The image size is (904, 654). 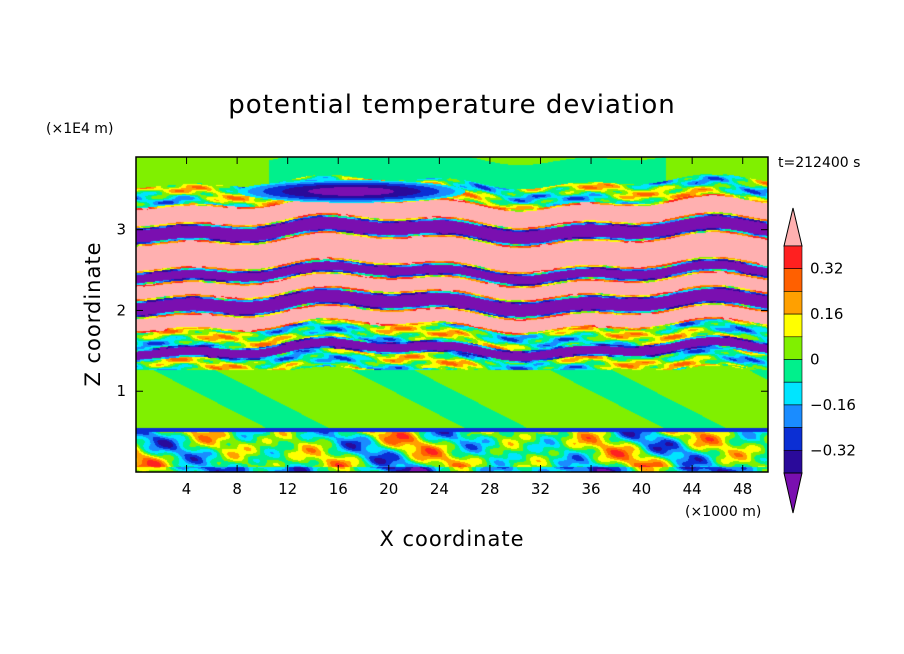 I want to click on y-tick-label: 2, so click(x=121, y=310).